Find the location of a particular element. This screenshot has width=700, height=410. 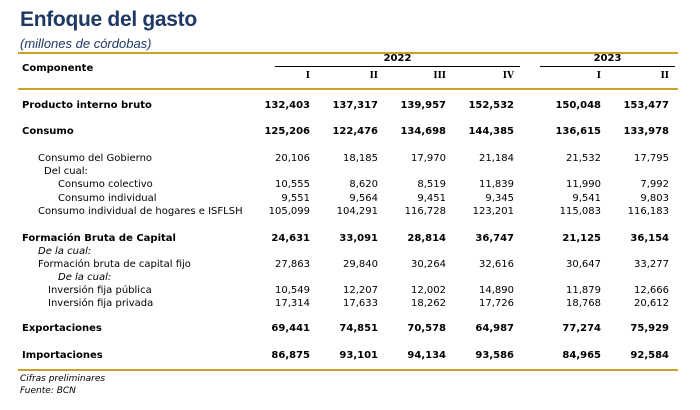

cell-value: 24,631 is located at coordinates (290, 238).